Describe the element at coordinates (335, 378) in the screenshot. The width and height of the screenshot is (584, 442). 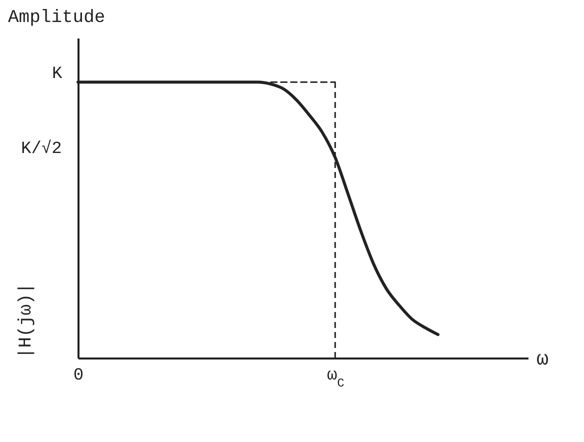
I see `x-tick-label: ω$_{C}$` at that location.